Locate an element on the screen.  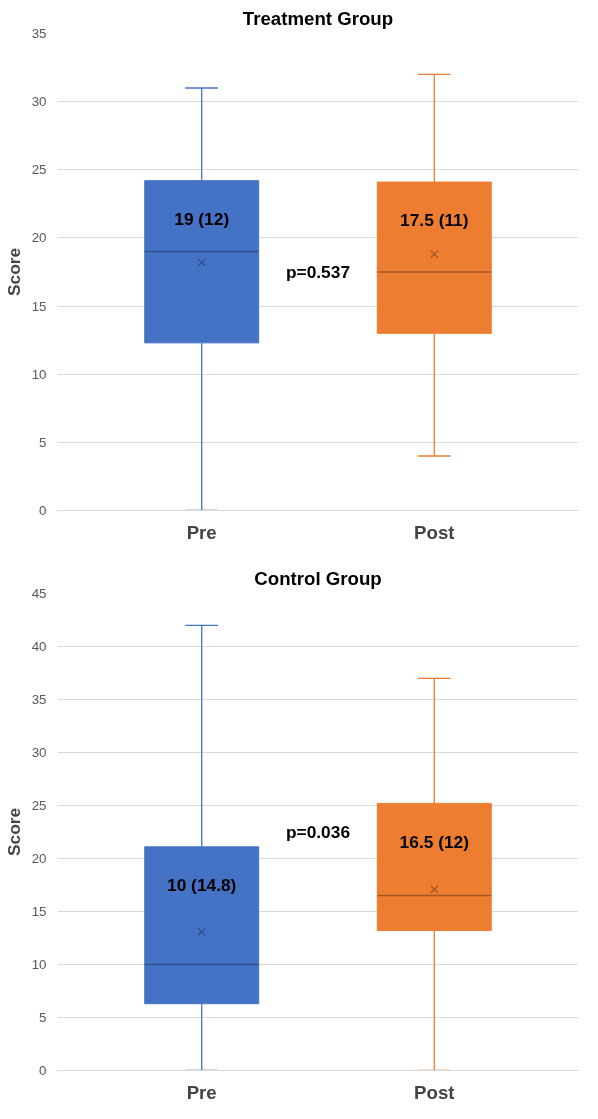
annotation: 17.5 (11) is located at coordinates (434, 220).